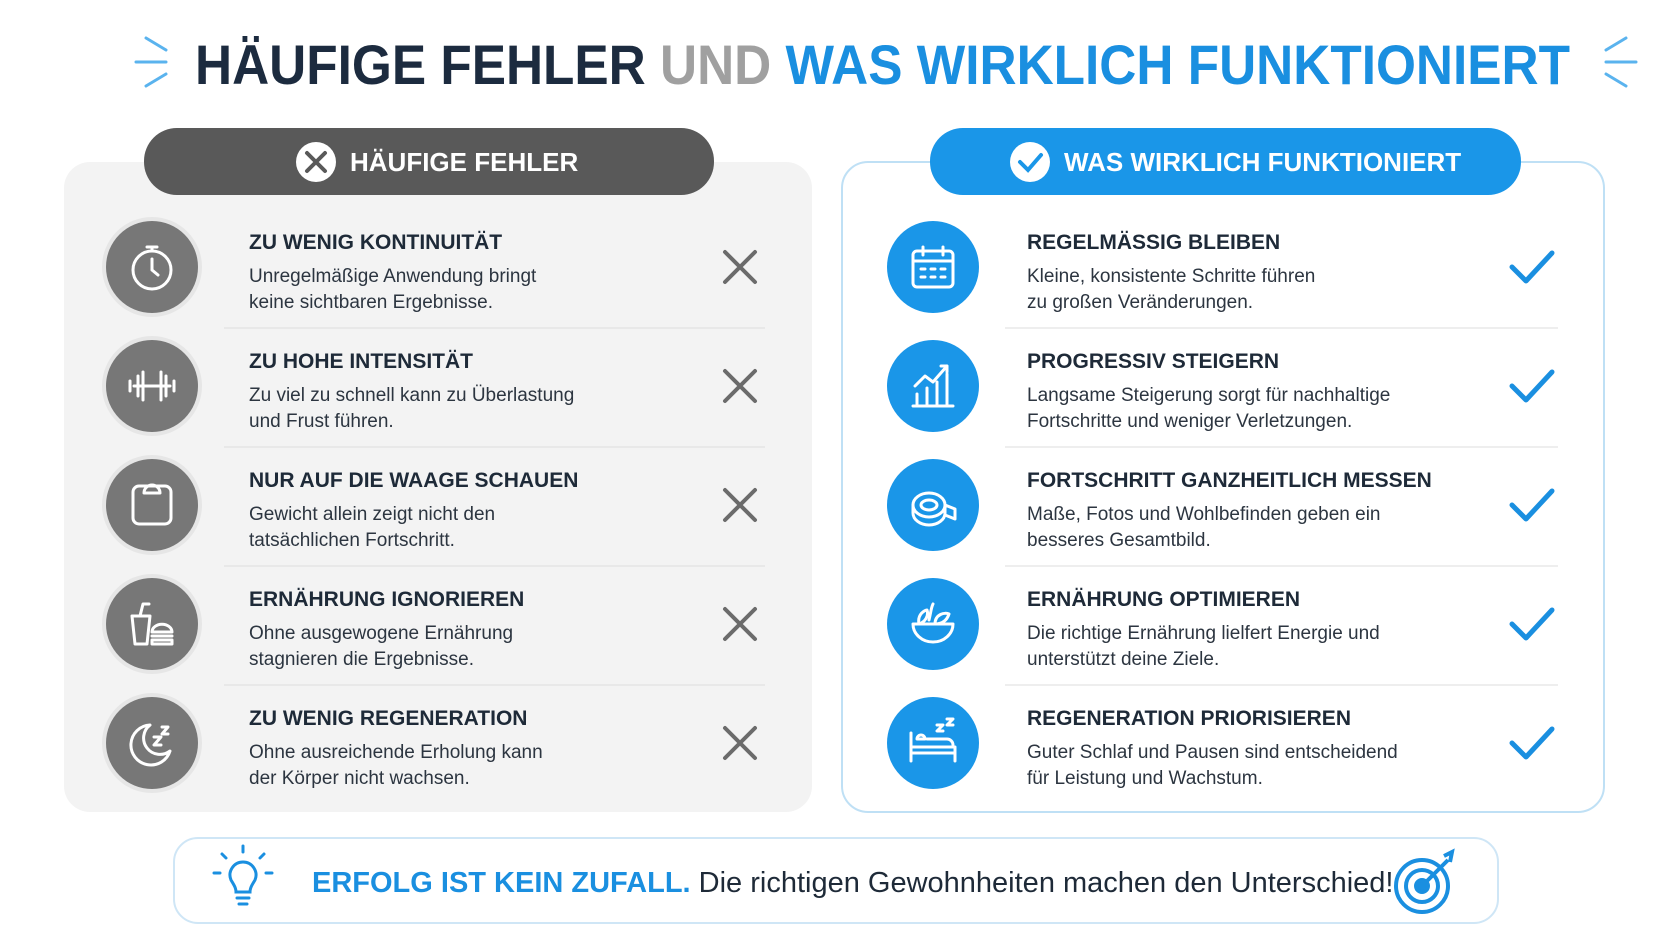 This screenshot has height=941, width=1672. Describe the element at coordinates (1189, 718) in the screenshot. I see `item-title: REGENERATION PRIORISIEREN` at that location.